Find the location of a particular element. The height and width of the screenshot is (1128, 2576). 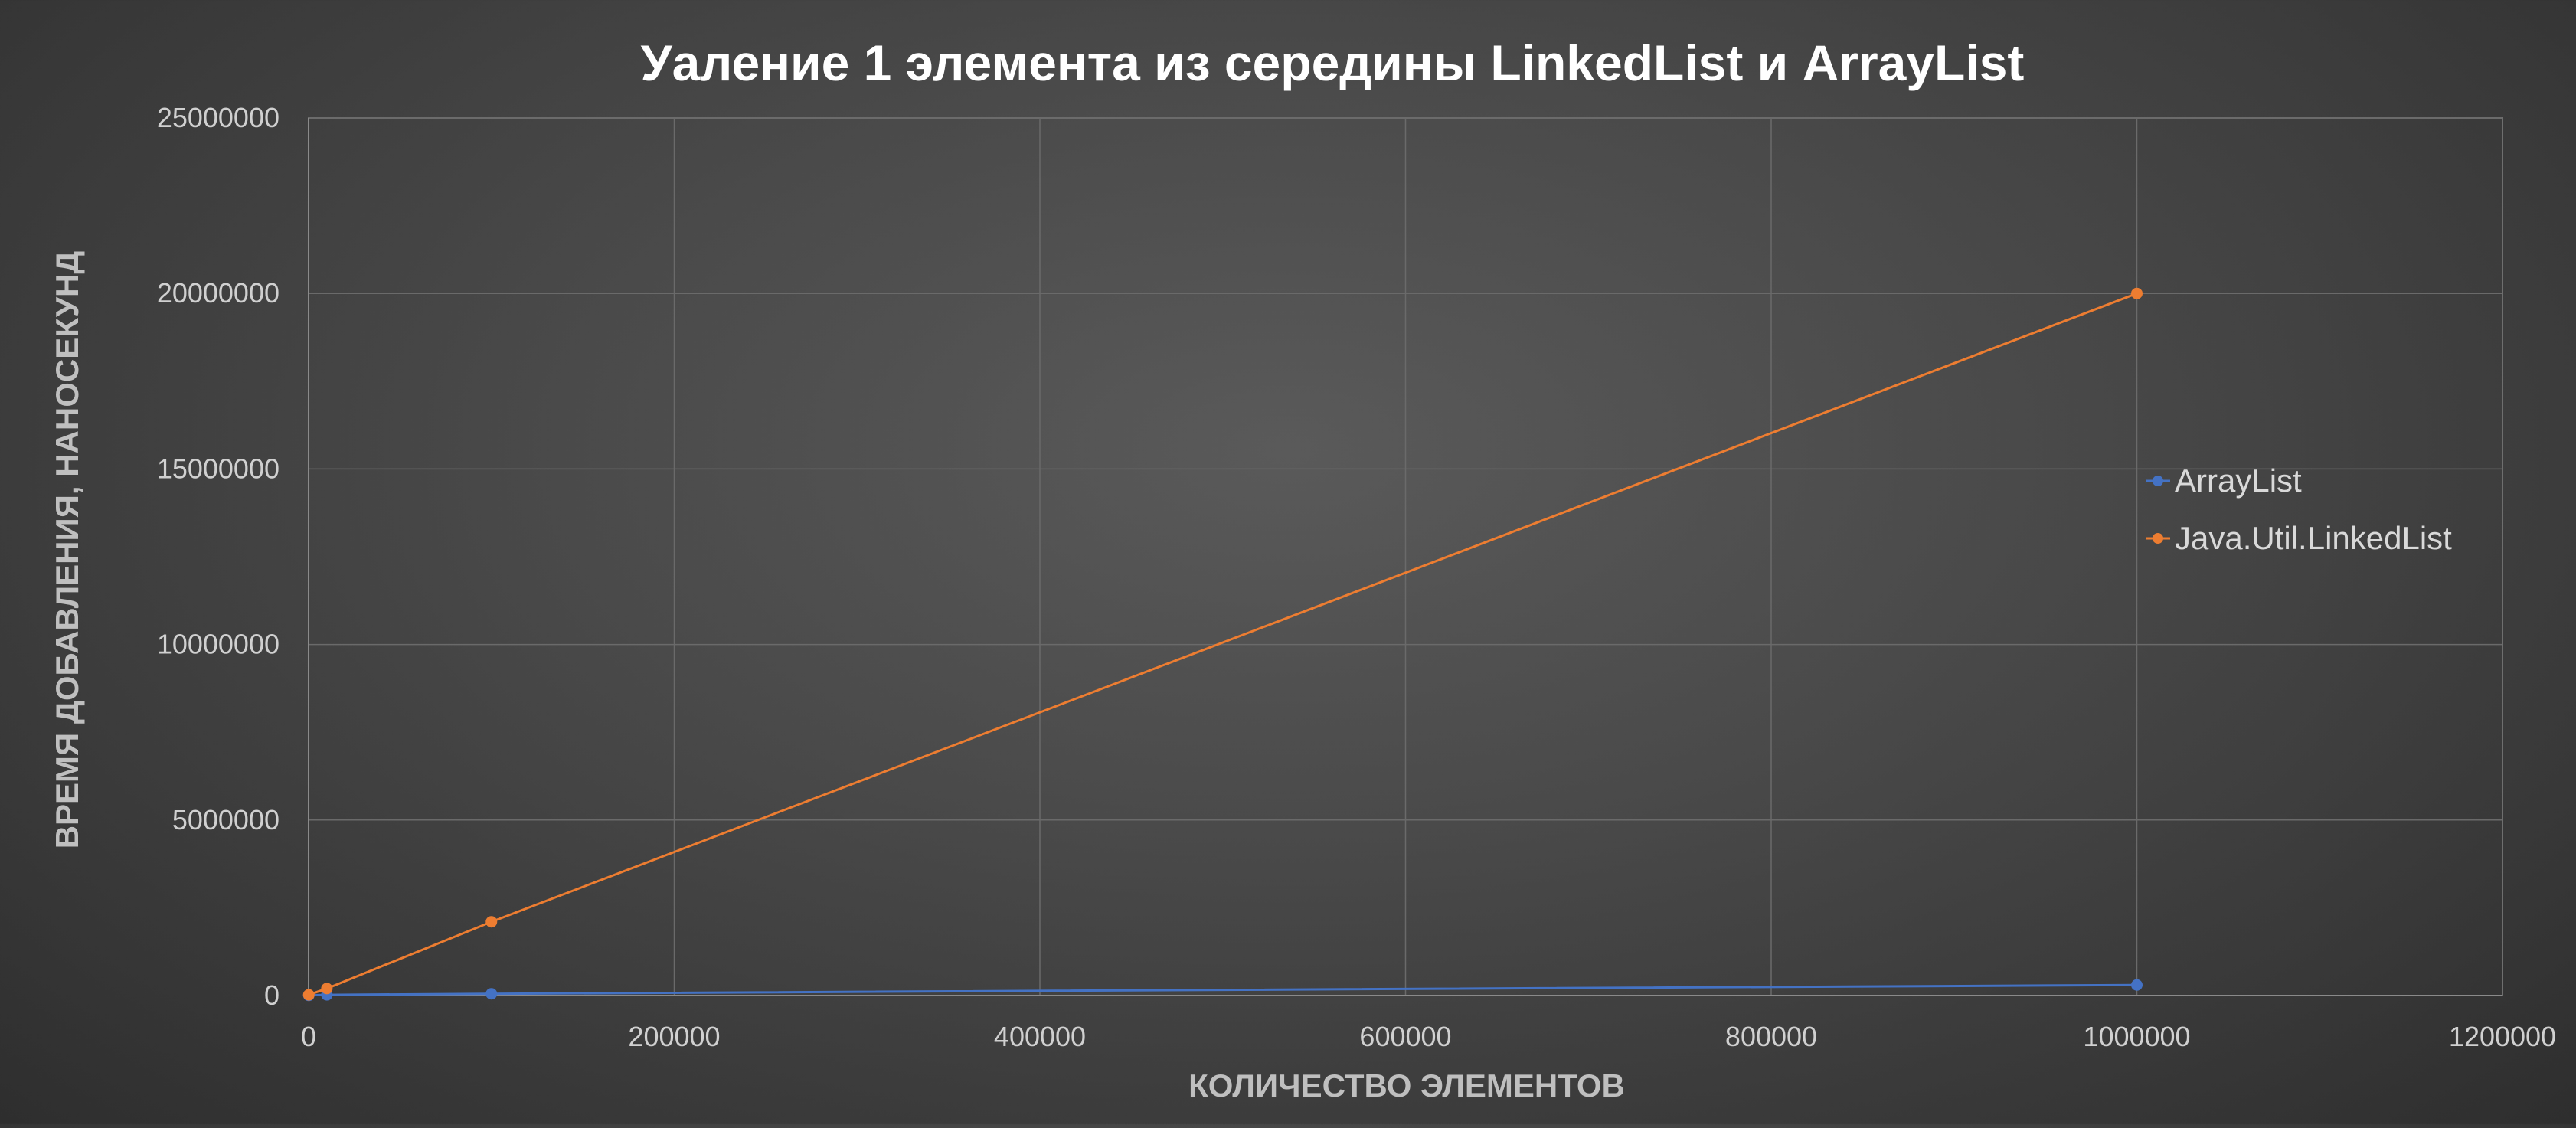

series-line is located at coordinates (1223, 990).